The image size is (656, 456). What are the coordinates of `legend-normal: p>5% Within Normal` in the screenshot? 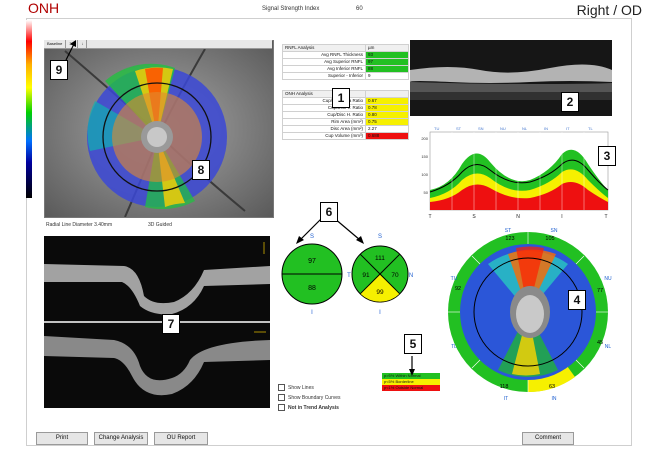 It's located at (411, 376).